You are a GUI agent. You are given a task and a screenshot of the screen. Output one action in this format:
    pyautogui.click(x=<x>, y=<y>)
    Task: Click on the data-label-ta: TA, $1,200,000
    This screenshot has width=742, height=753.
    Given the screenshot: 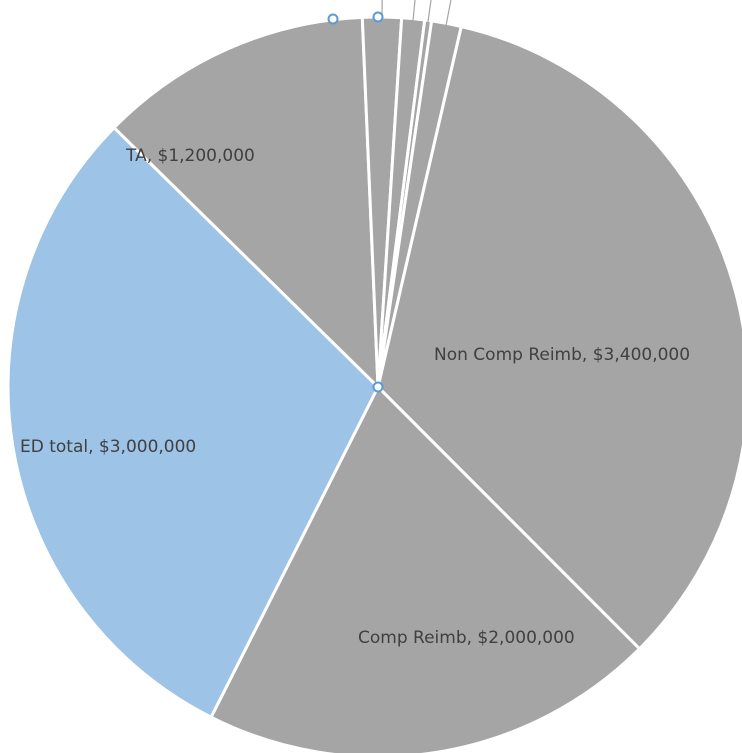 What is the action you would take?
    pyautogui.click(x=190, y=156)
    